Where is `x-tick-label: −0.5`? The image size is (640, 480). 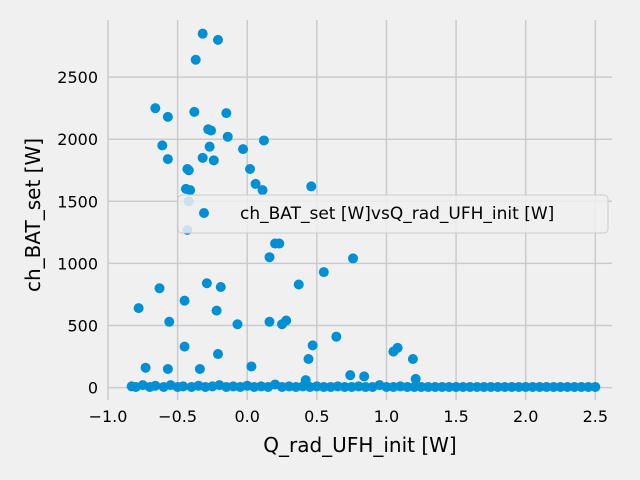 x-tick-label: −0.5 is located at coordinates (177, 416).